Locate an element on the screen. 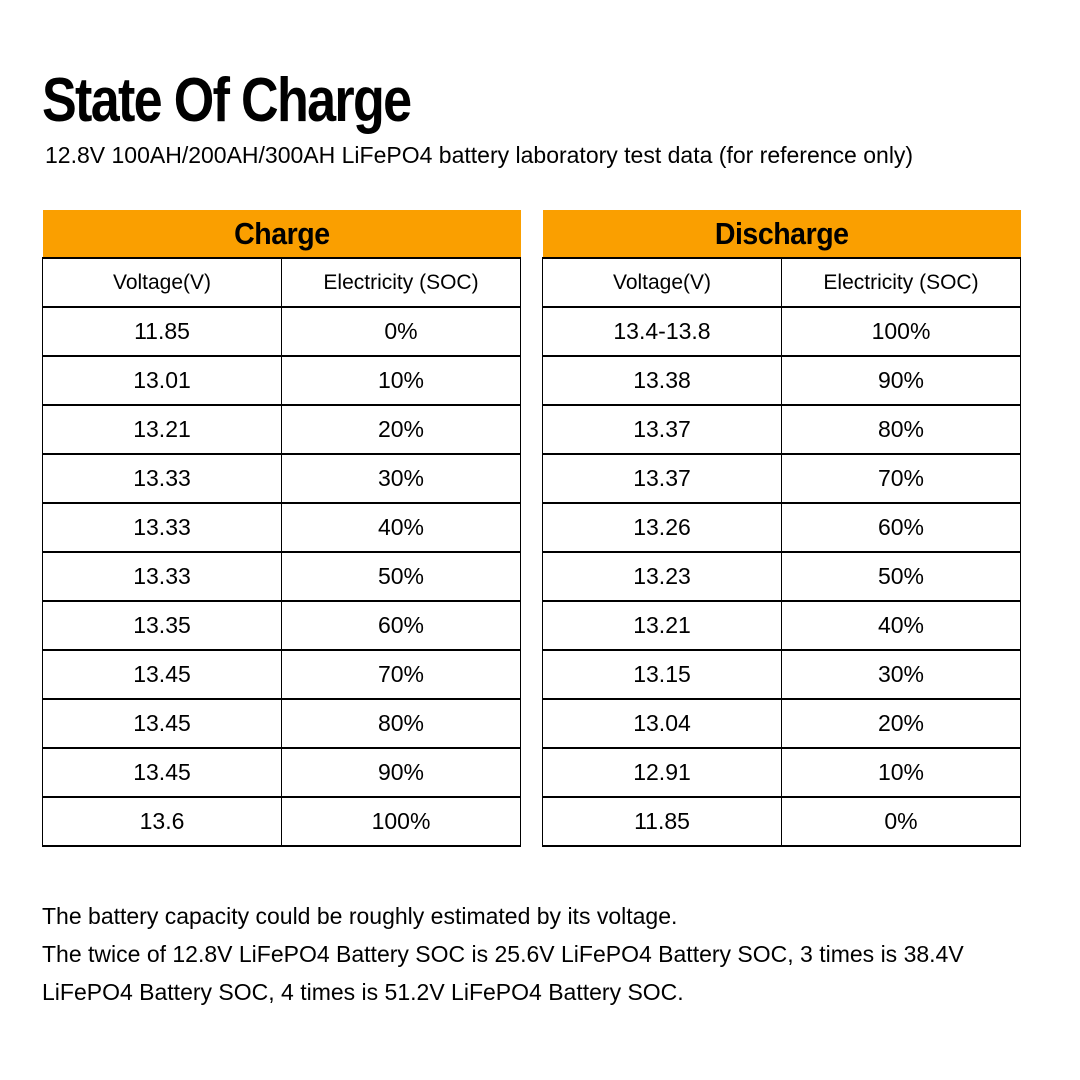 Image resolution: width=1080 pixels, height=1080 pixels. table-row: 13.45 70% is located at coordinates (281, 674).